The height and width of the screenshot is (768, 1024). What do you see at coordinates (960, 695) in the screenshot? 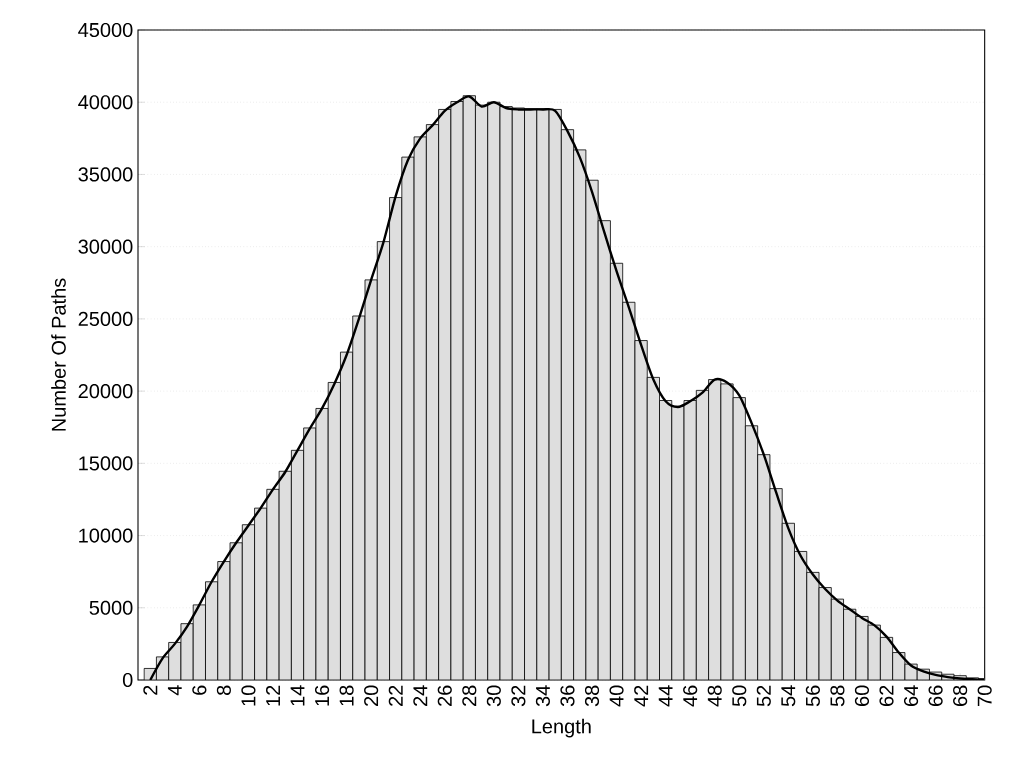
I see `x-tick-label: 68` at bounding box center [960, 695].